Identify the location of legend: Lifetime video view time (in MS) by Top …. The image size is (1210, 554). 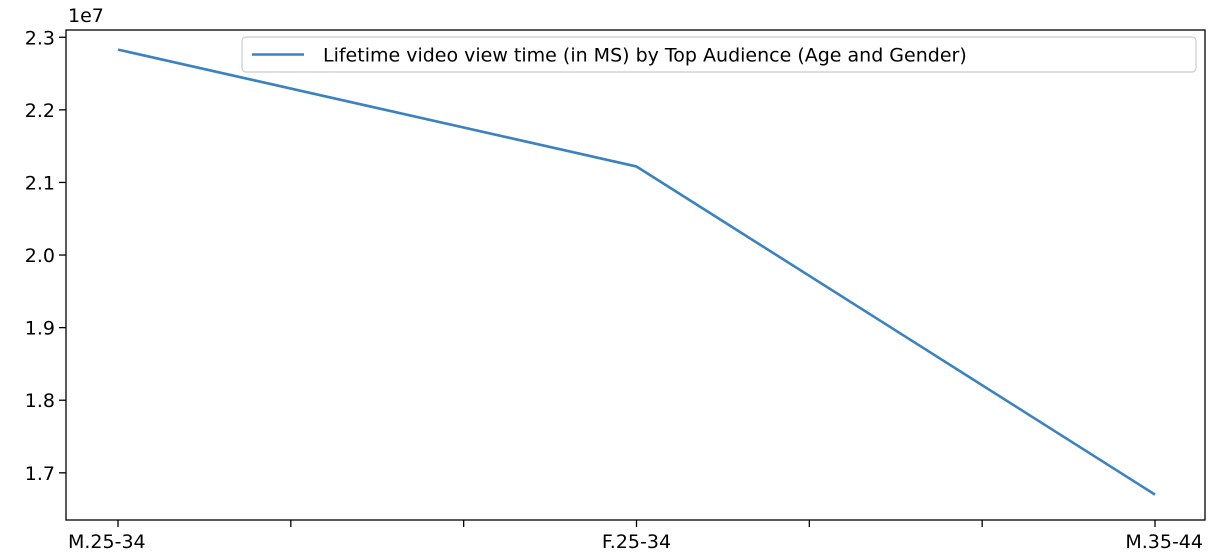
(719, 54).